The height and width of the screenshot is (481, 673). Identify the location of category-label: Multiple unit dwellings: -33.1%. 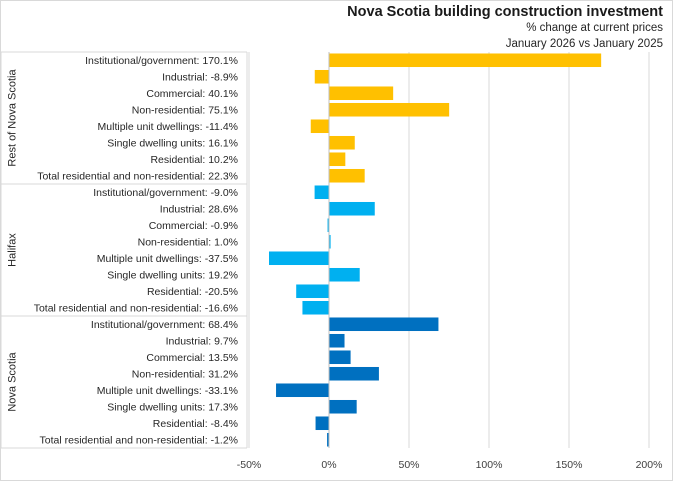
(167, 391).